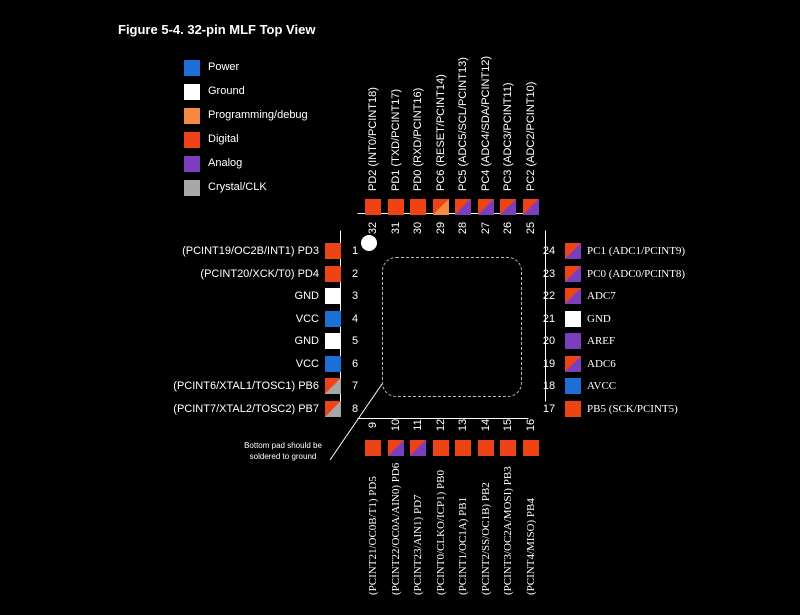 This screenshot has height=615, width=800. Describe the element at coordinates (636, 251) in the screenshot. I see `pin-label: PC1 (ADC1/PCINT9)` at that location.